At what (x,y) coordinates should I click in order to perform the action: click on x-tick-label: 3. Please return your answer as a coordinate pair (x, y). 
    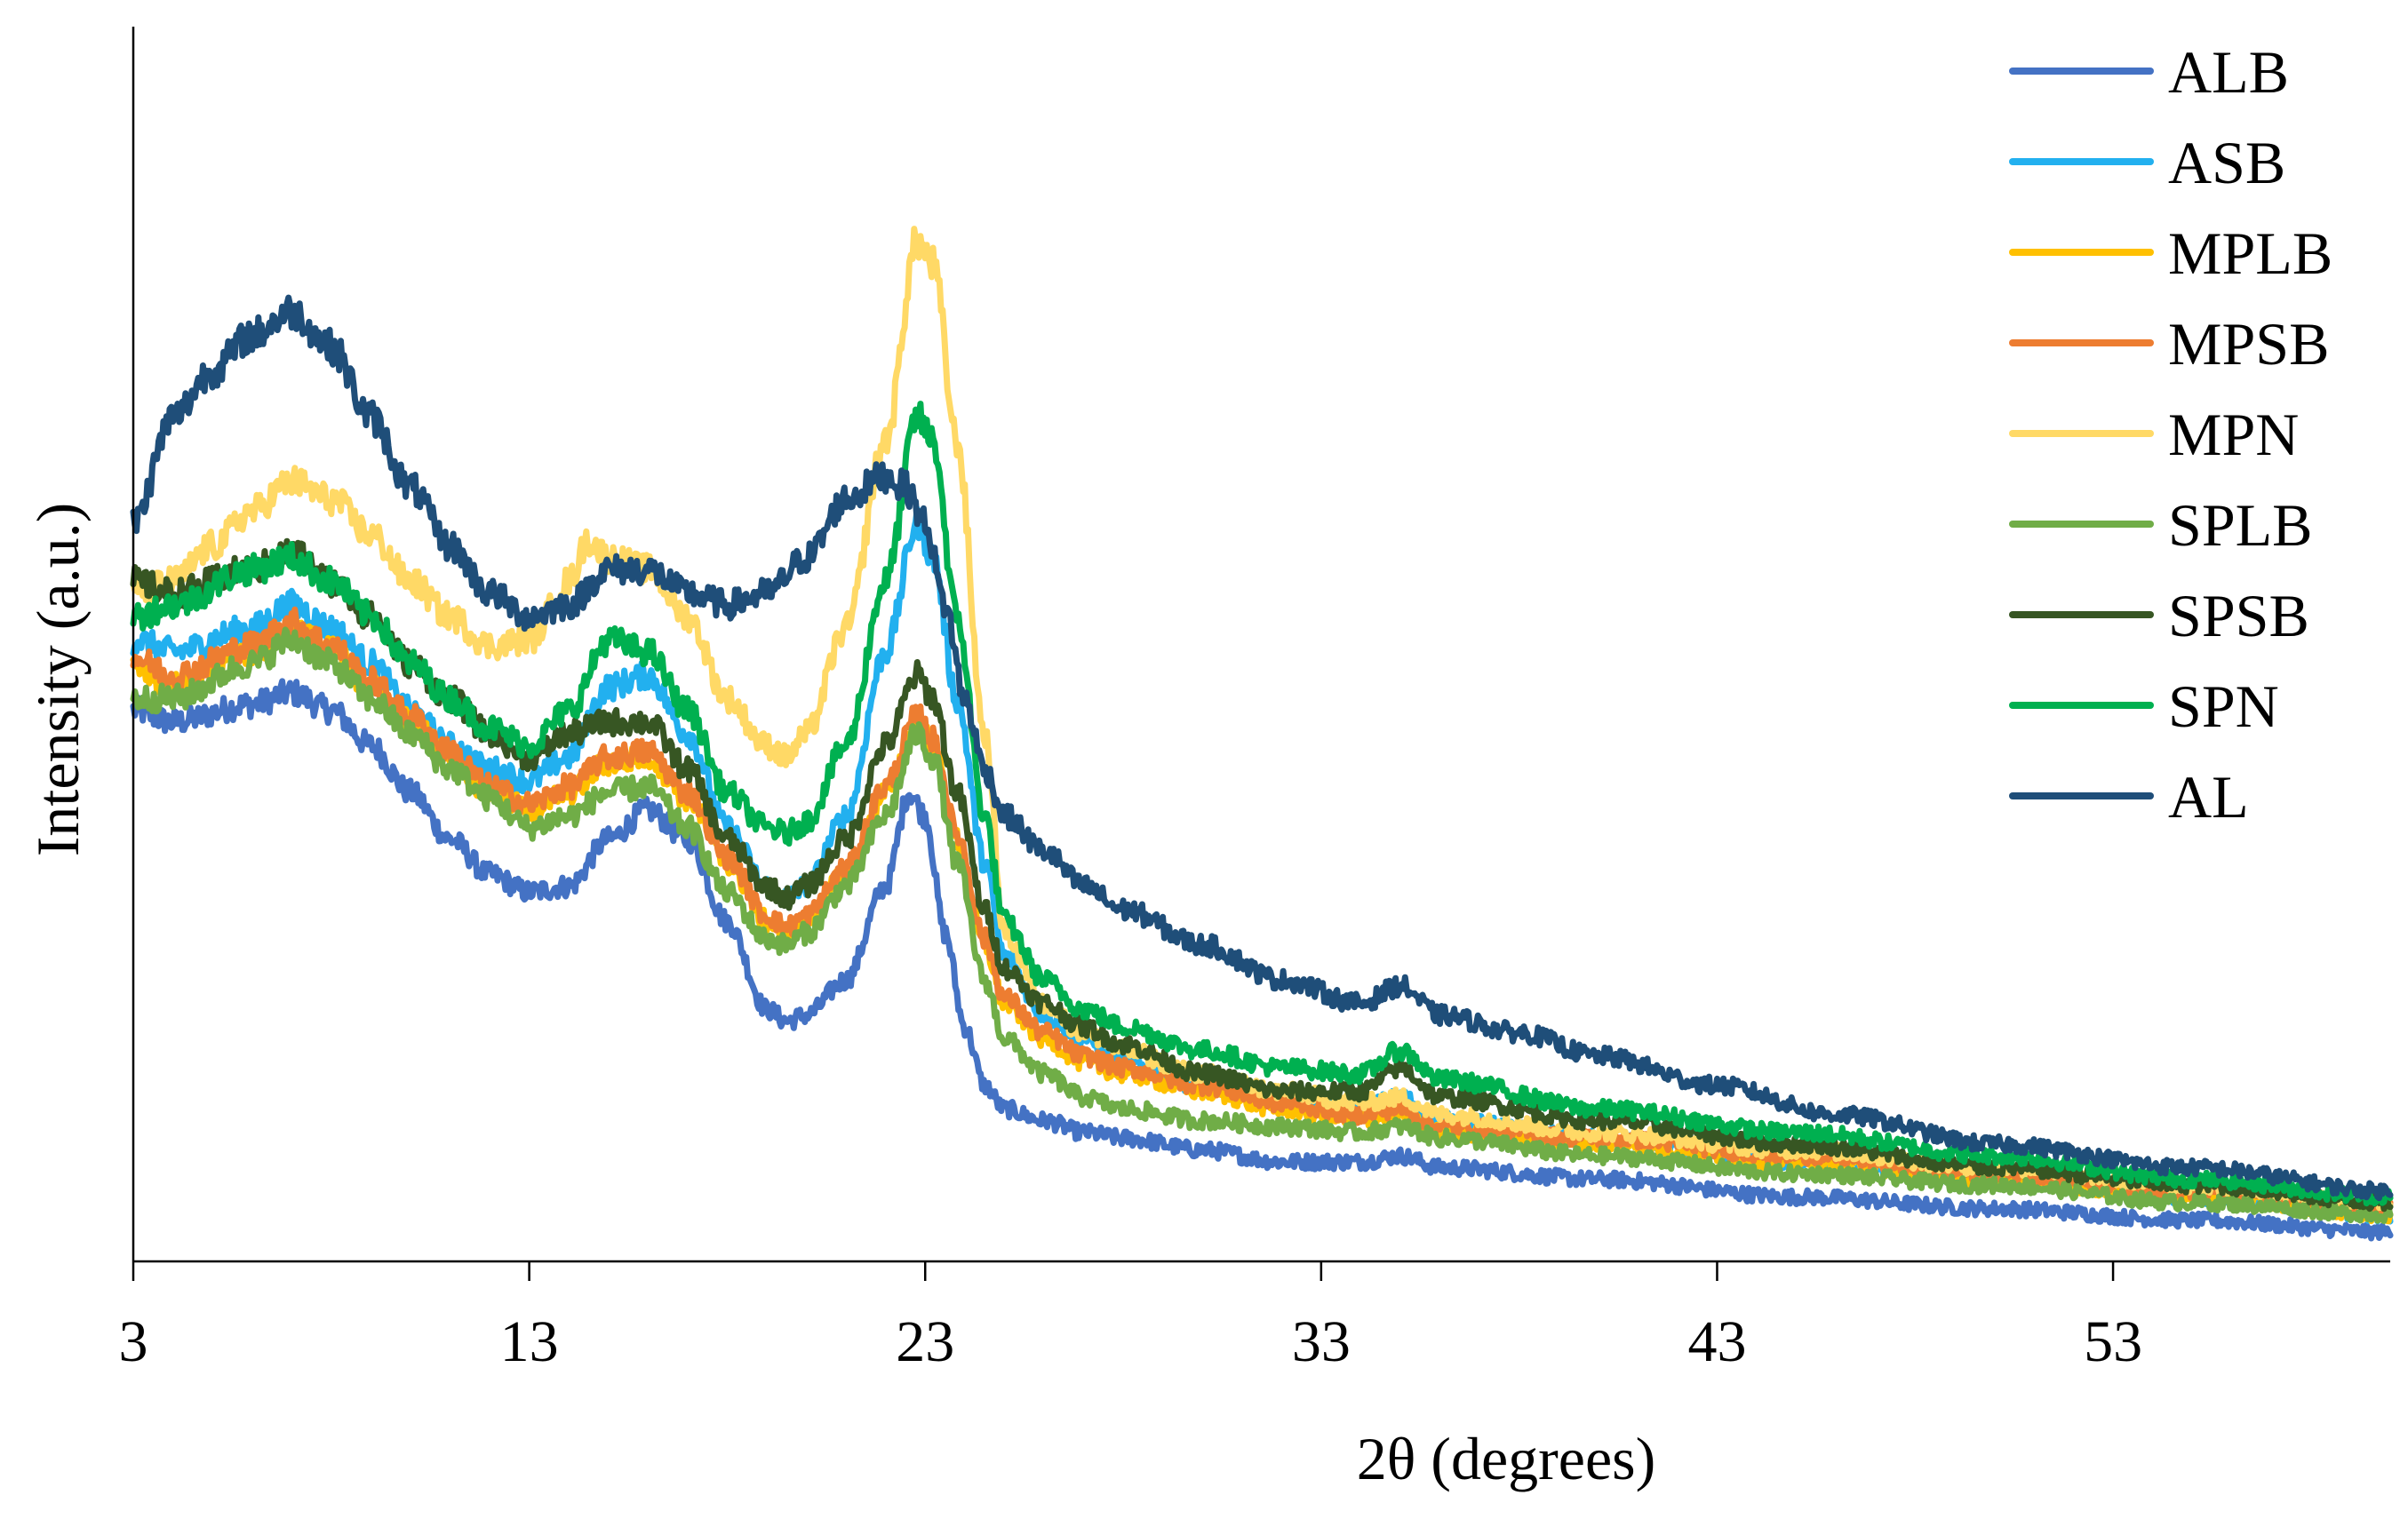
    Looking at the image, I should click on (133, 1341).